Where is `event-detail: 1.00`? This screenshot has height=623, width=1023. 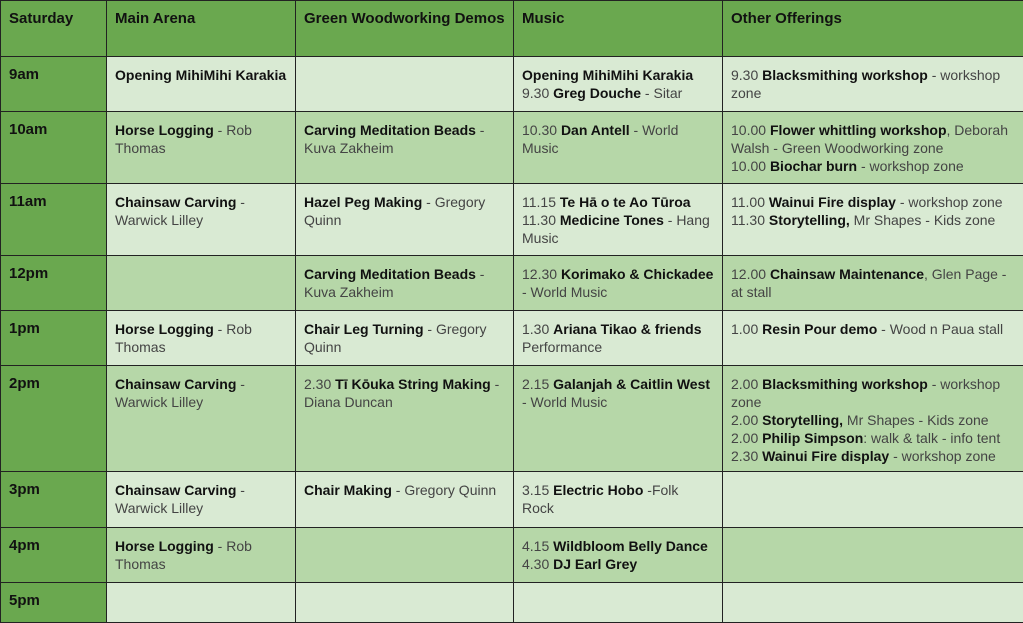 event-detail: 1.00 is located at coordinates (746, 329).